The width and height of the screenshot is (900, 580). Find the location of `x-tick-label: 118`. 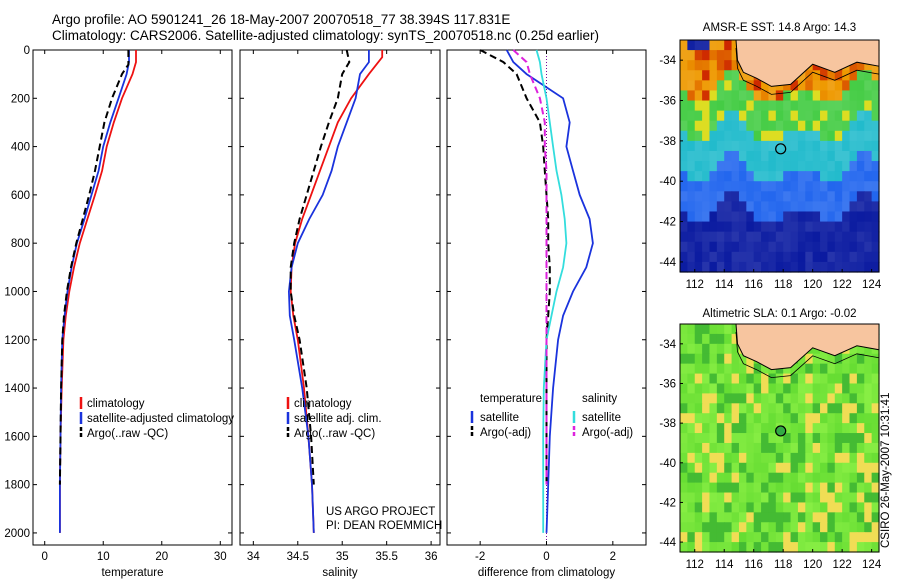

x-tick-label: 118 is located at coordinates (783, 565).